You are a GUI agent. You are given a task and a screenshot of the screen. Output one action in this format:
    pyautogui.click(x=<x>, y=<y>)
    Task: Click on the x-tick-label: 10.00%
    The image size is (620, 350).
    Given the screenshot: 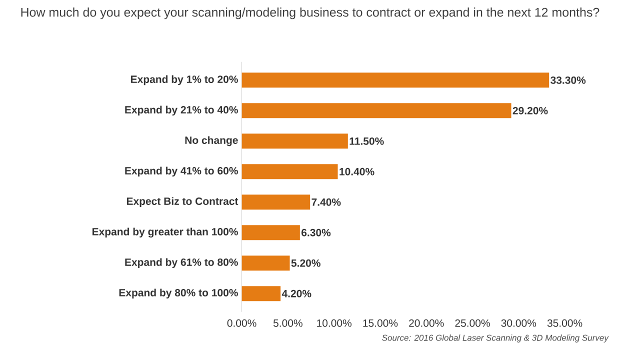 What is the action you would take?
    pyautogui.click(x=334, y=323)
    